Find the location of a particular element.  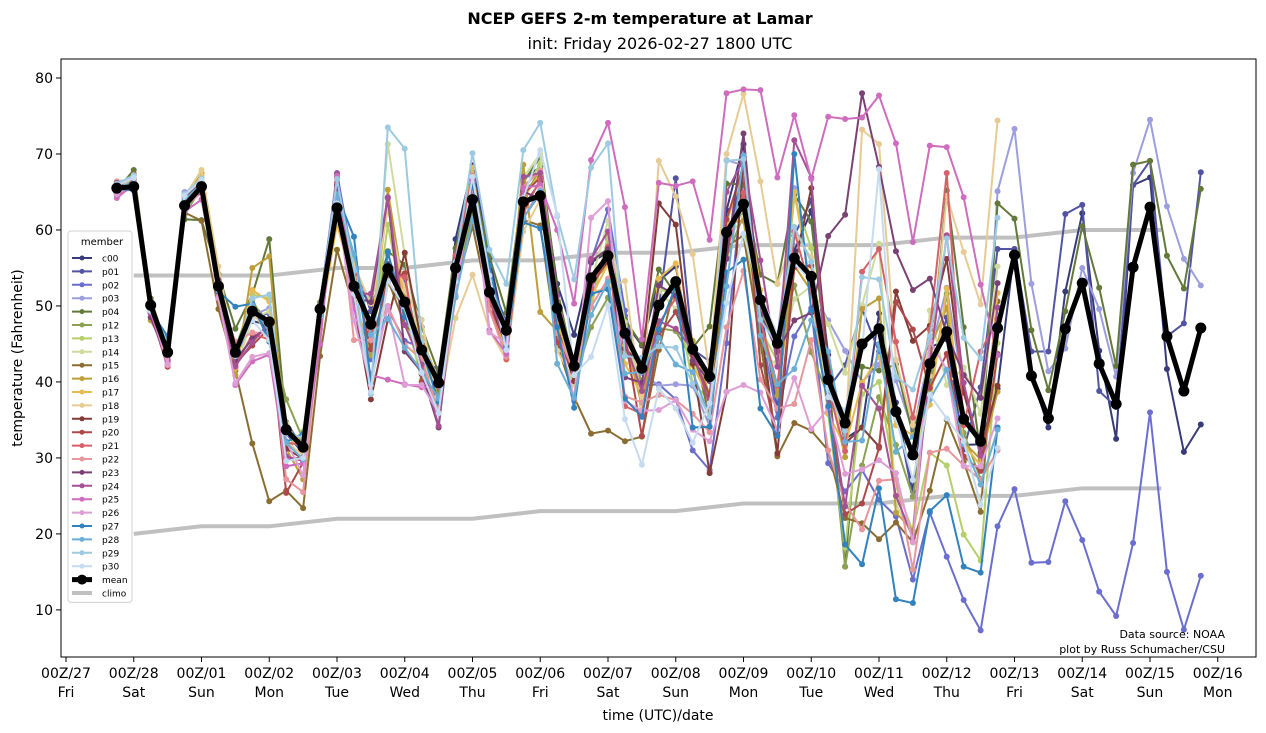

x-tick-label: 00Z/08 is located at coordinates (676, 674).